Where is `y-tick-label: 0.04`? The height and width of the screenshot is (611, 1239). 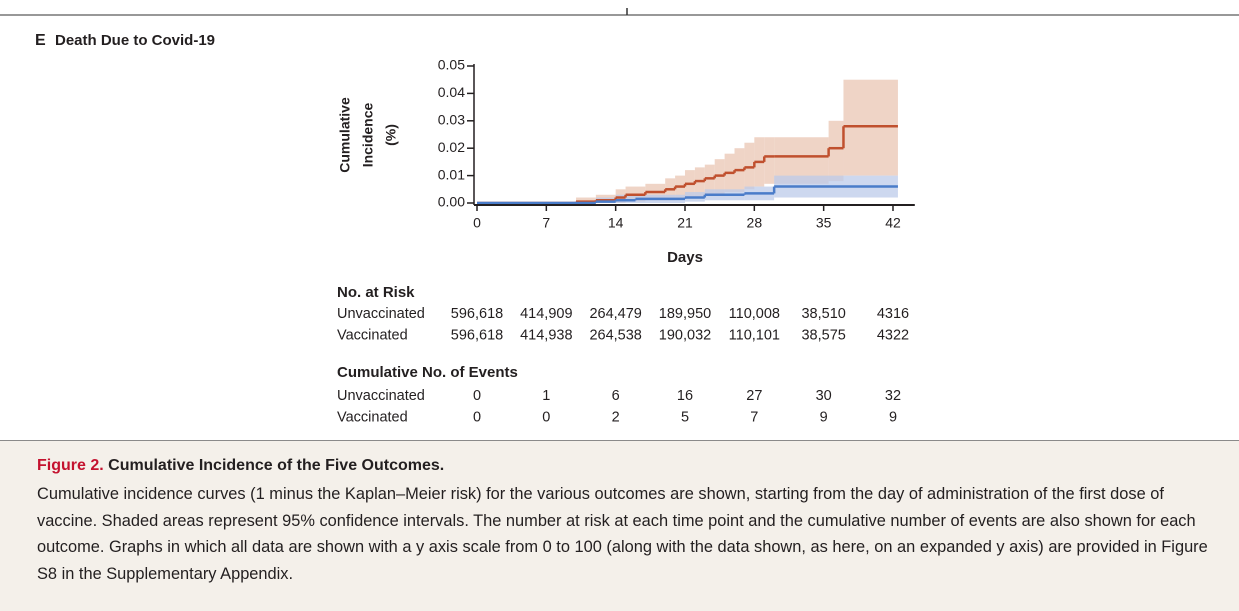
y-tick-label: 0.04 is located at coordinates (451, 92).